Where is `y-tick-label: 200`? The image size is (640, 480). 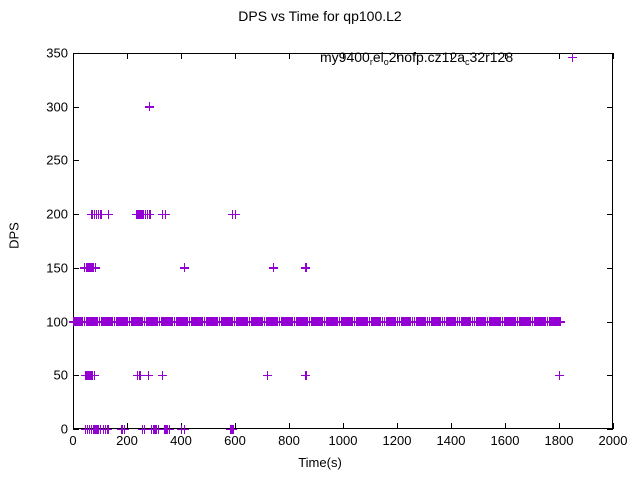 y-tick-label: 200 is located at coordinates (57, 214).